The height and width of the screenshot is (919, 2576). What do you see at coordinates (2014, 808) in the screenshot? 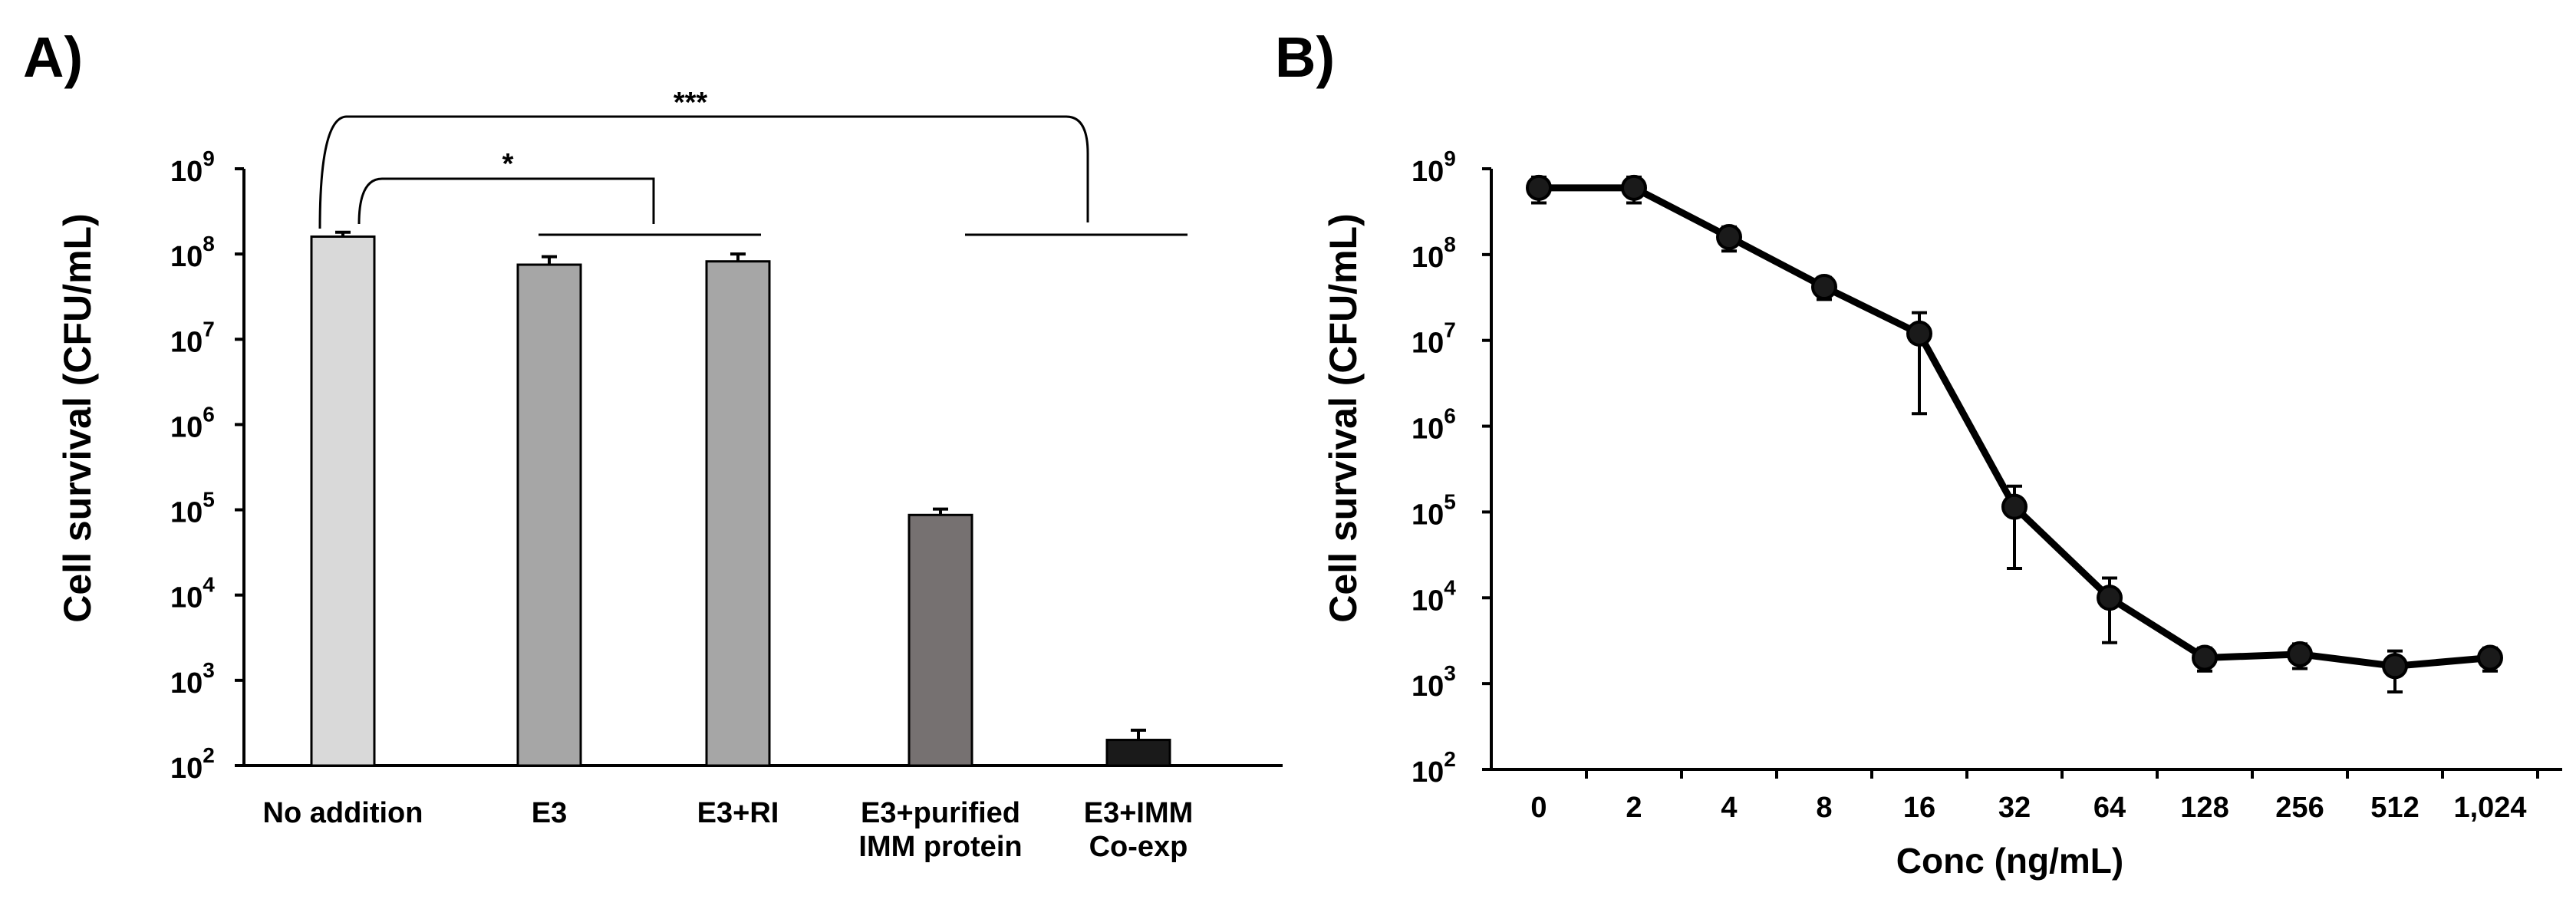
I see `x-tick-label: 32` at bounding box center [2014, 808].